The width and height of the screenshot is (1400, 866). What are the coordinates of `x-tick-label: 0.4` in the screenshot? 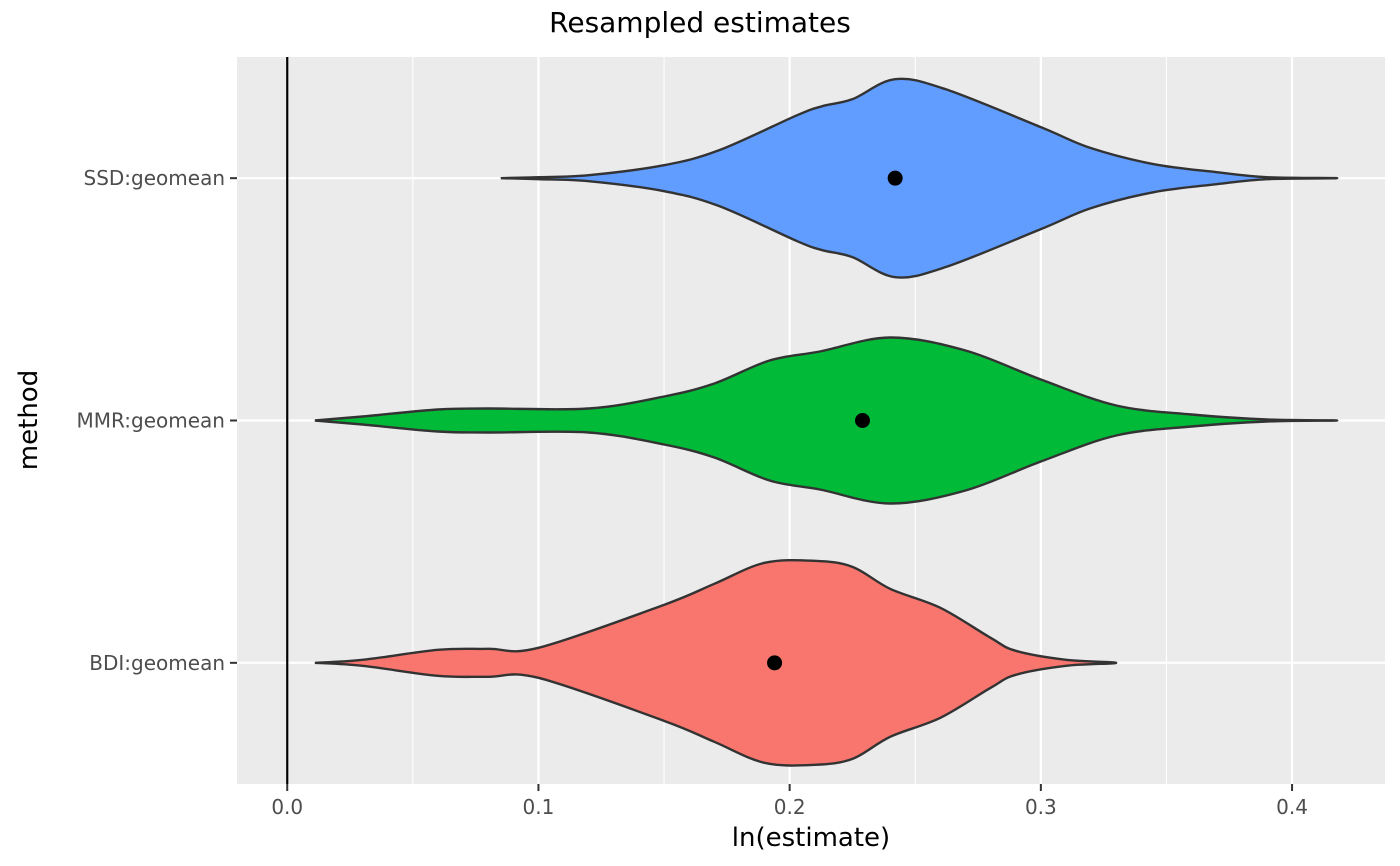 It's located at (1292, 807).